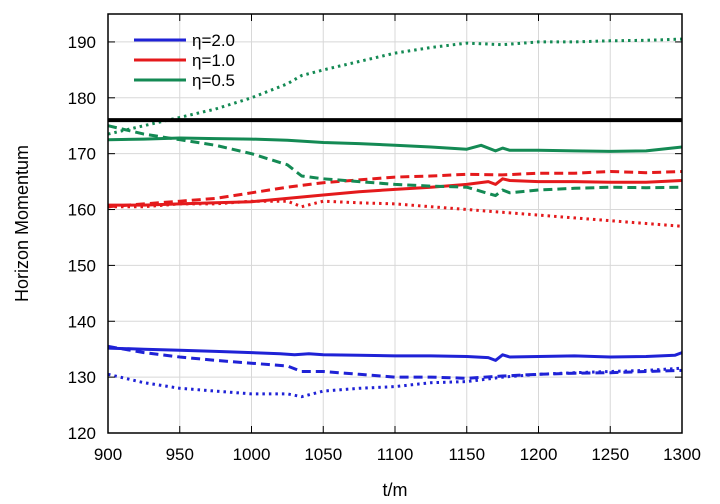 The width and height of the screenshot is (720, 504). I want to click on y-tick-label: 160, so click(82, 210).